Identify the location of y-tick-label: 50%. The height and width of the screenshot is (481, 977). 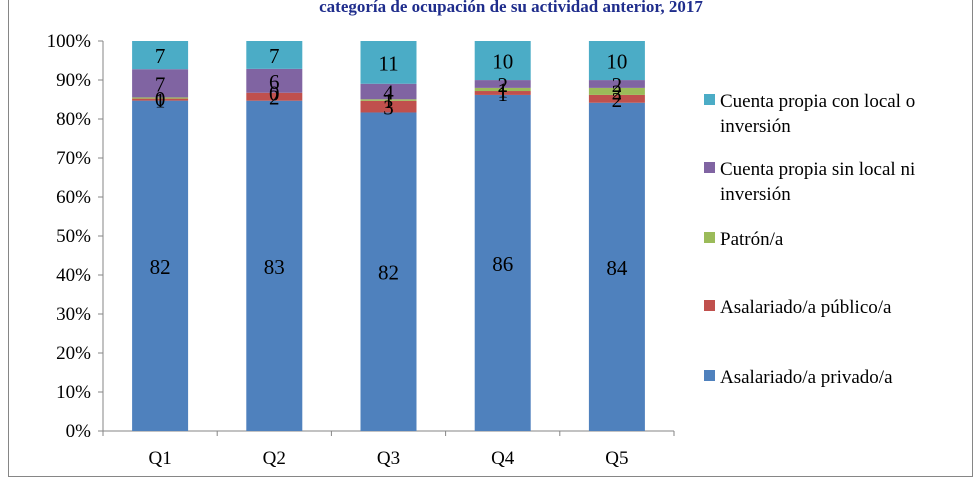
(73, 236).